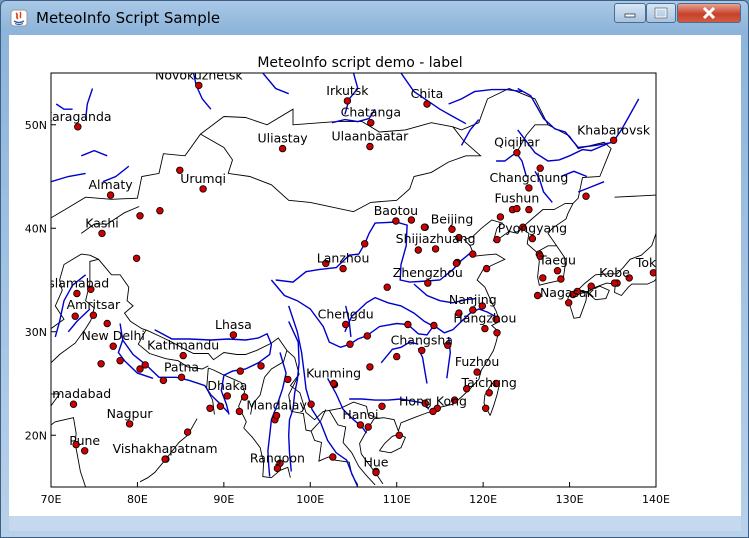 This screenshot has height=538, width=749. I want to click on java-icon, so click(19, 18).